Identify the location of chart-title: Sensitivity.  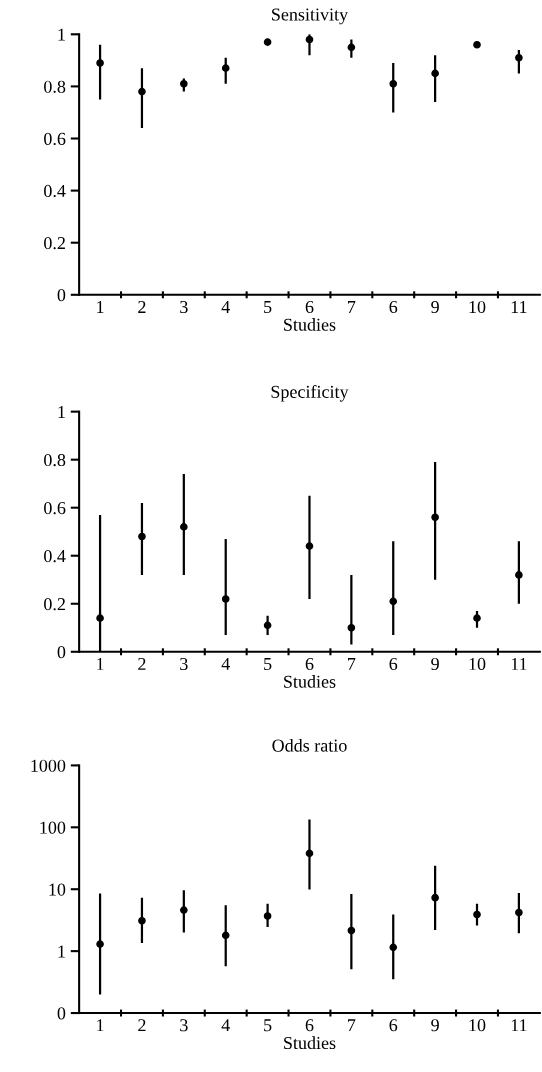
(310, 16).